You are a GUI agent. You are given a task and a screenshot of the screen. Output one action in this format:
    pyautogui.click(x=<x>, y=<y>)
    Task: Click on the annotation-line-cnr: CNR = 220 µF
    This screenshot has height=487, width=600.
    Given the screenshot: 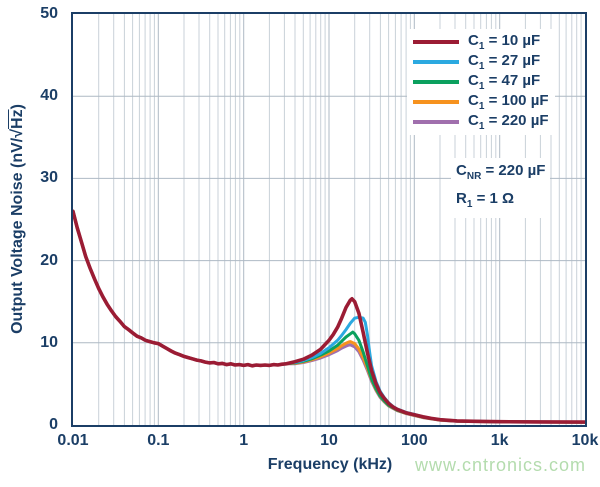 What is the action you would take?
    pyautogui.click(x=501, y=172)
    